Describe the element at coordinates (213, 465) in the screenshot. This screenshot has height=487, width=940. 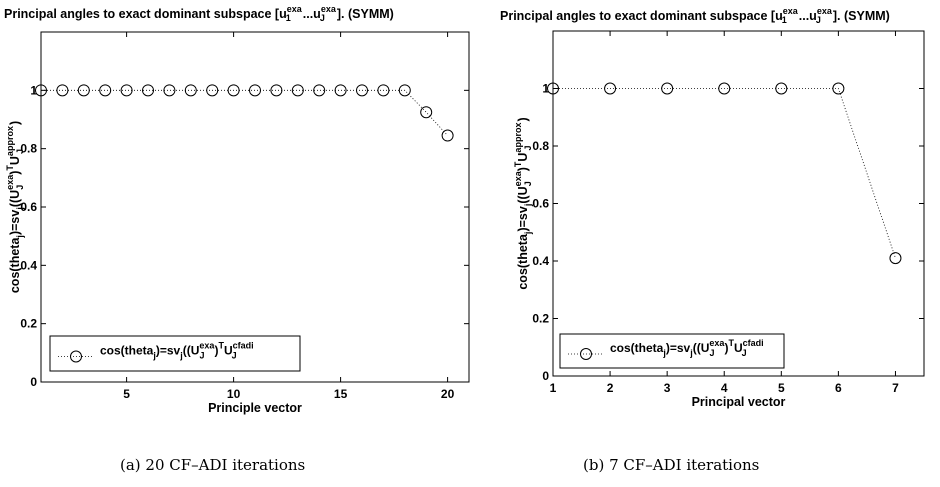
I see `caption-a: (a) 20 CF–ADI iterations` at that location.